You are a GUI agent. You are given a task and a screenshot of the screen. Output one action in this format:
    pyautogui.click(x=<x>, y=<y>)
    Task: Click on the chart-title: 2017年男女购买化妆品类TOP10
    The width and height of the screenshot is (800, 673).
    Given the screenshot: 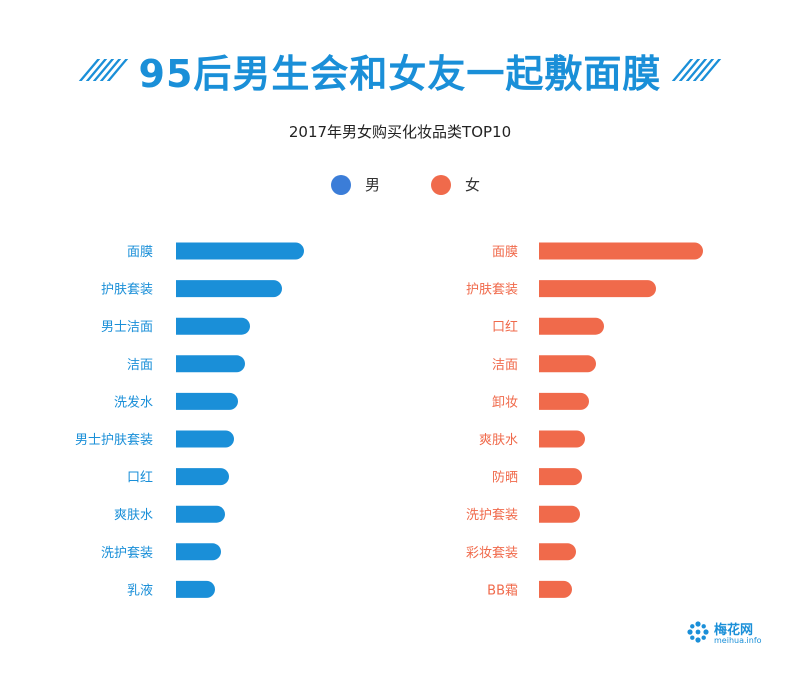 What is the action you would take?
    pyautogui.click(x=400, y=132)
    